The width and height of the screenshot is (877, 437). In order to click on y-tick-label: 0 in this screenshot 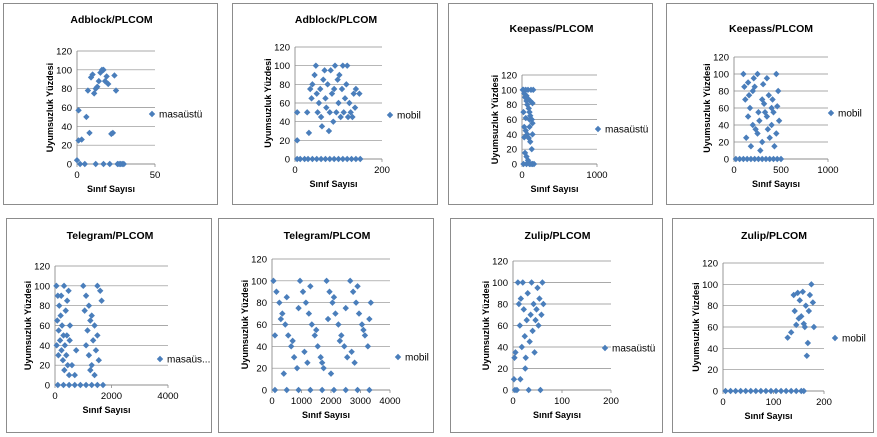, I will do `click(264, 391)`.